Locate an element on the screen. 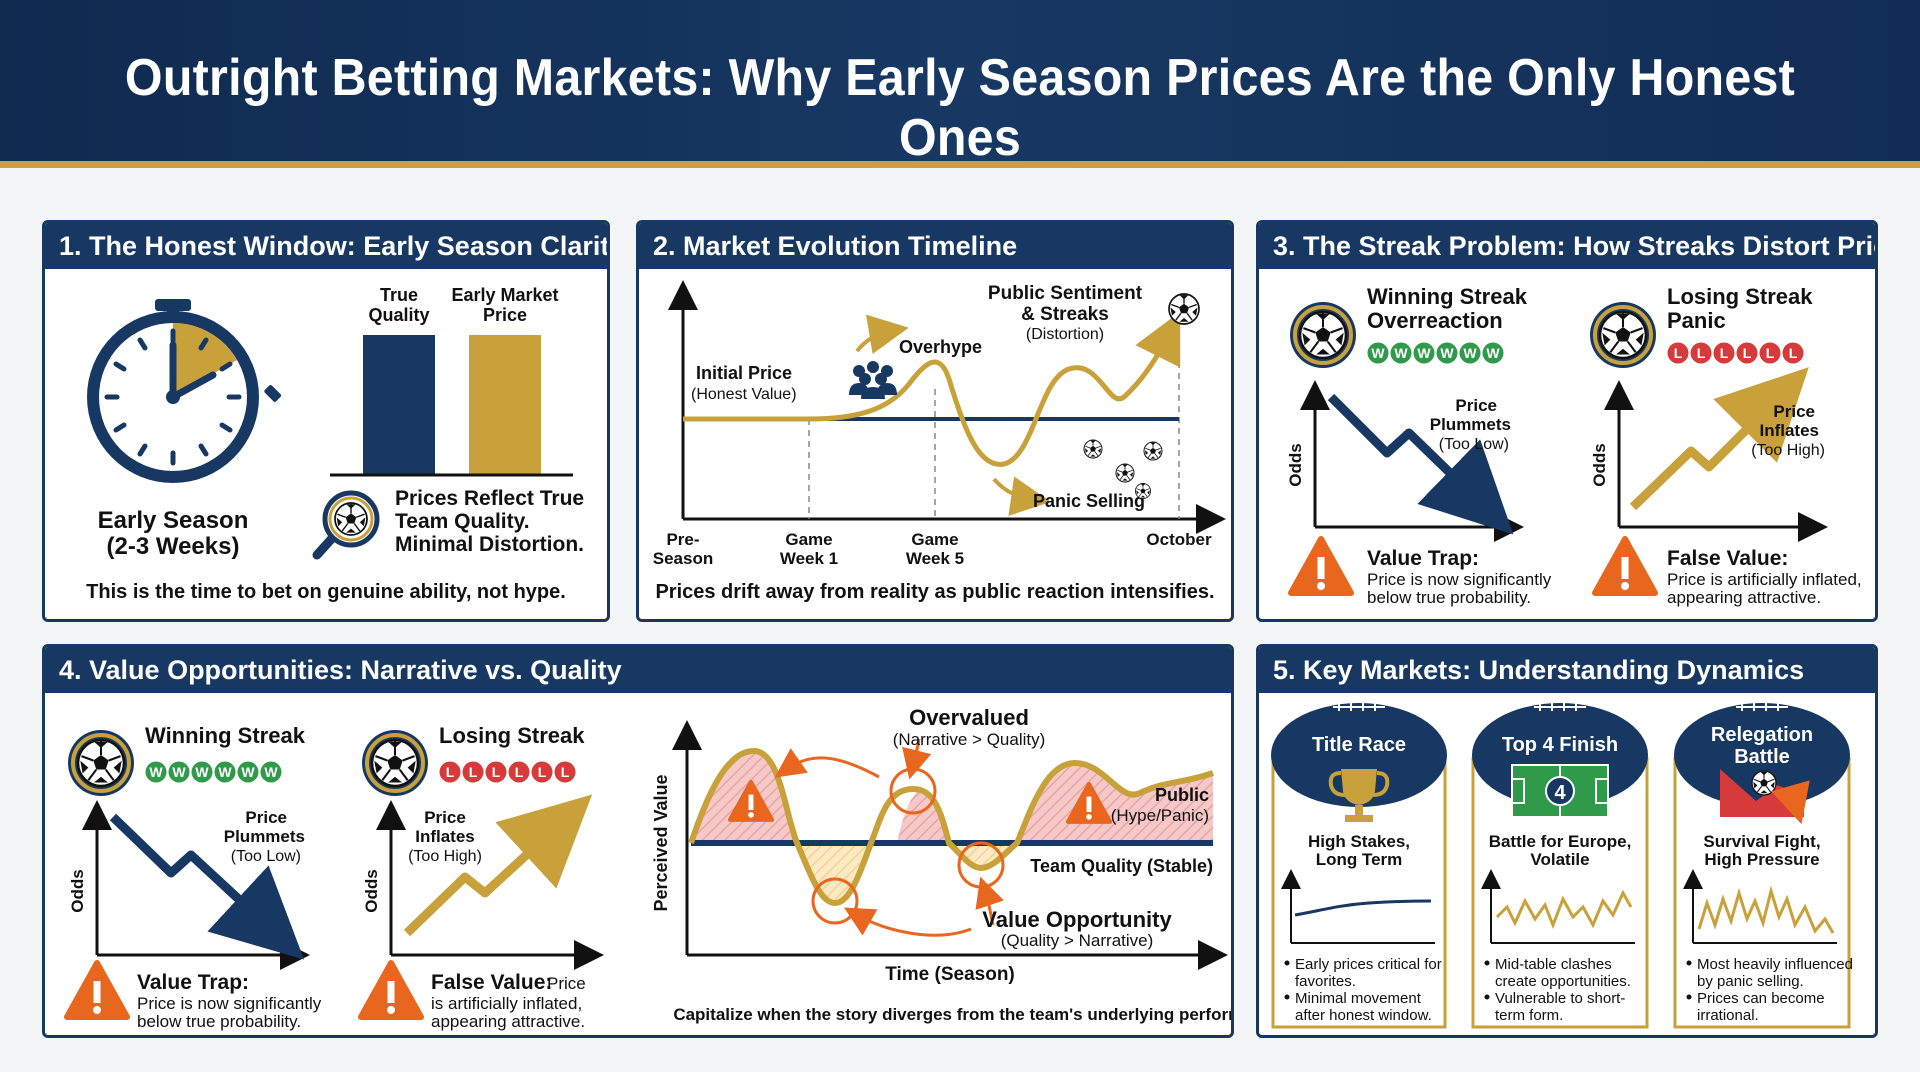 The image size is (1920, 1072). p4-false-1: is artificially inflated, is located at coordinates (506, 1003).